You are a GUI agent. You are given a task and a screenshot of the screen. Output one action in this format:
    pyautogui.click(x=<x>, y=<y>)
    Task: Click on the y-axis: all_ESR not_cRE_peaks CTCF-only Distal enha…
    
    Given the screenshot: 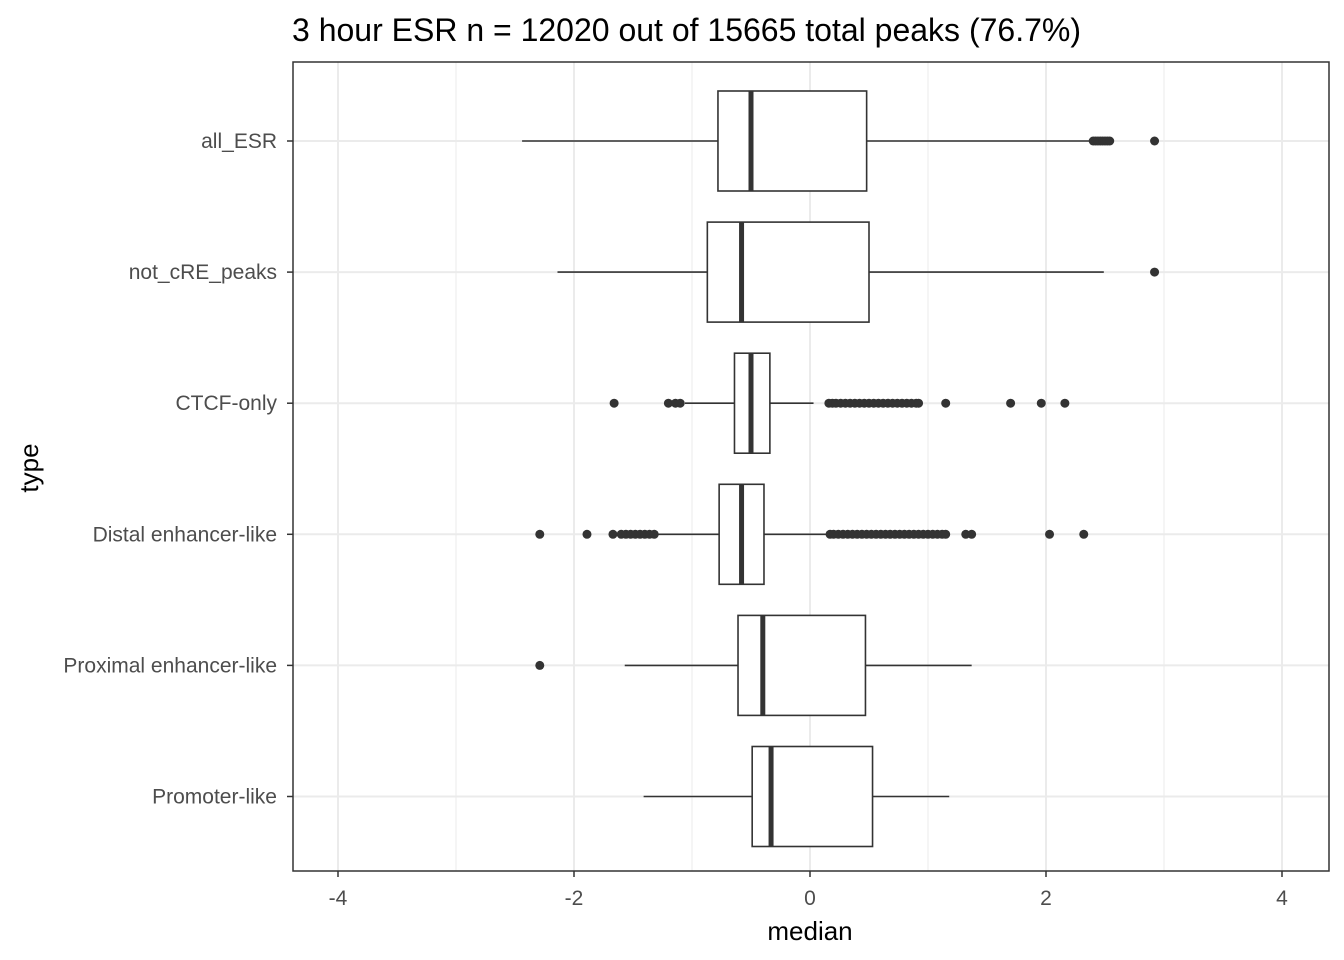 What is the action you would take?
    pyautogui.click(x=178, y=469)
    